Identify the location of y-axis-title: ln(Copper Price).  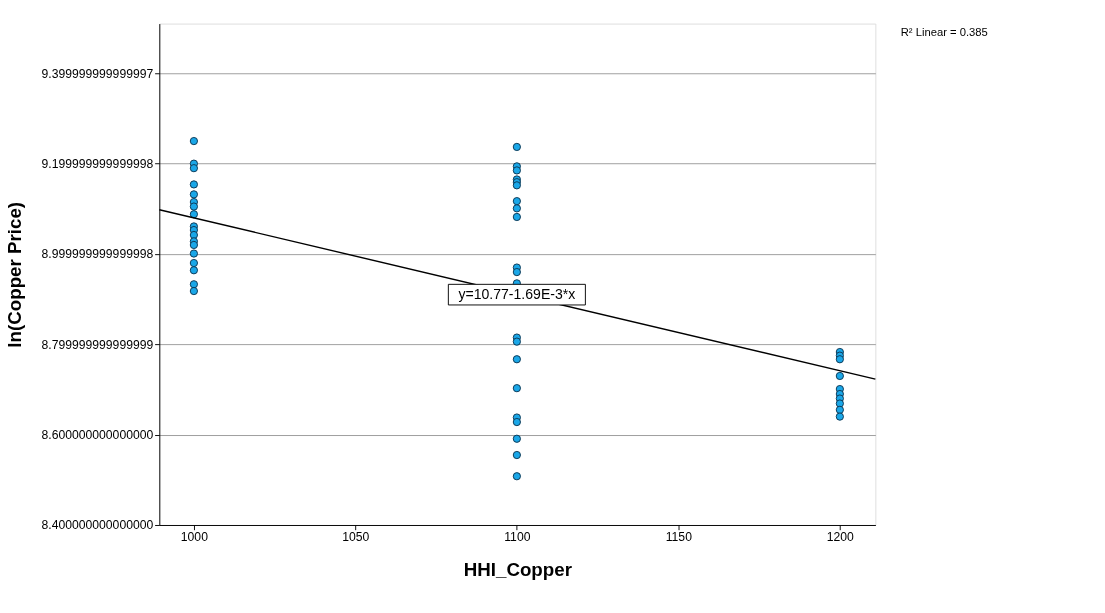
(14, 274).